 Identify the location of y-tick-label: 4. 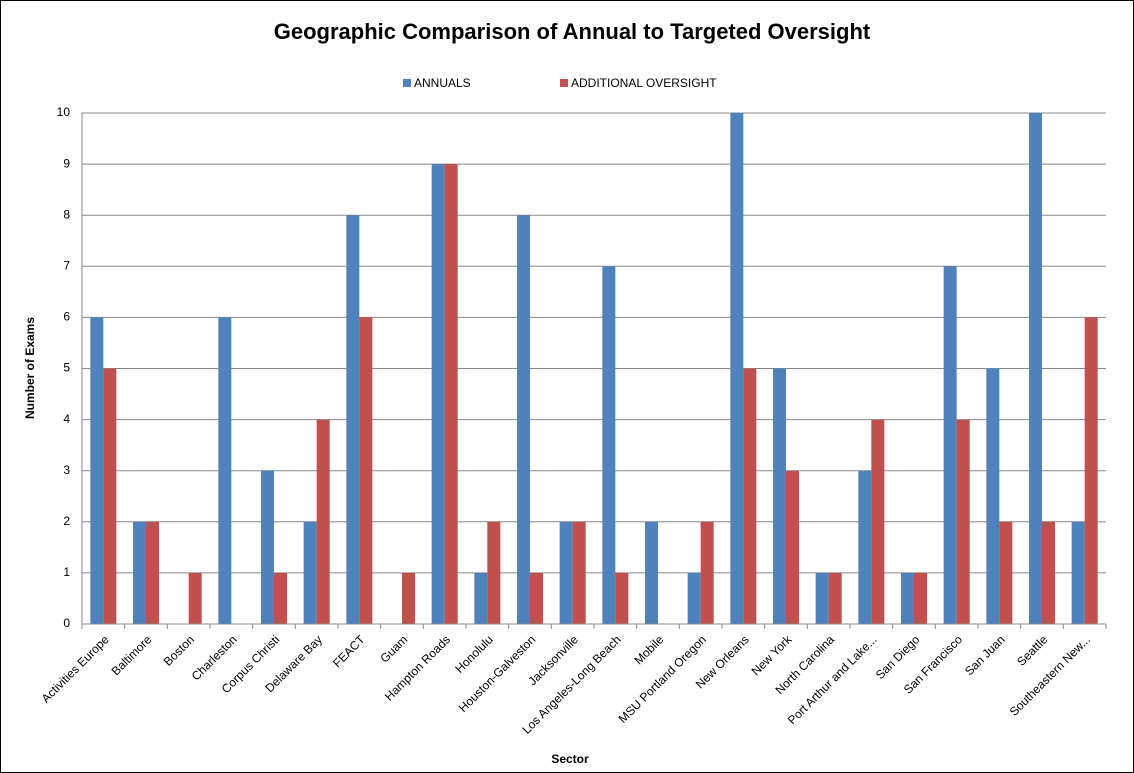
(66, 419).